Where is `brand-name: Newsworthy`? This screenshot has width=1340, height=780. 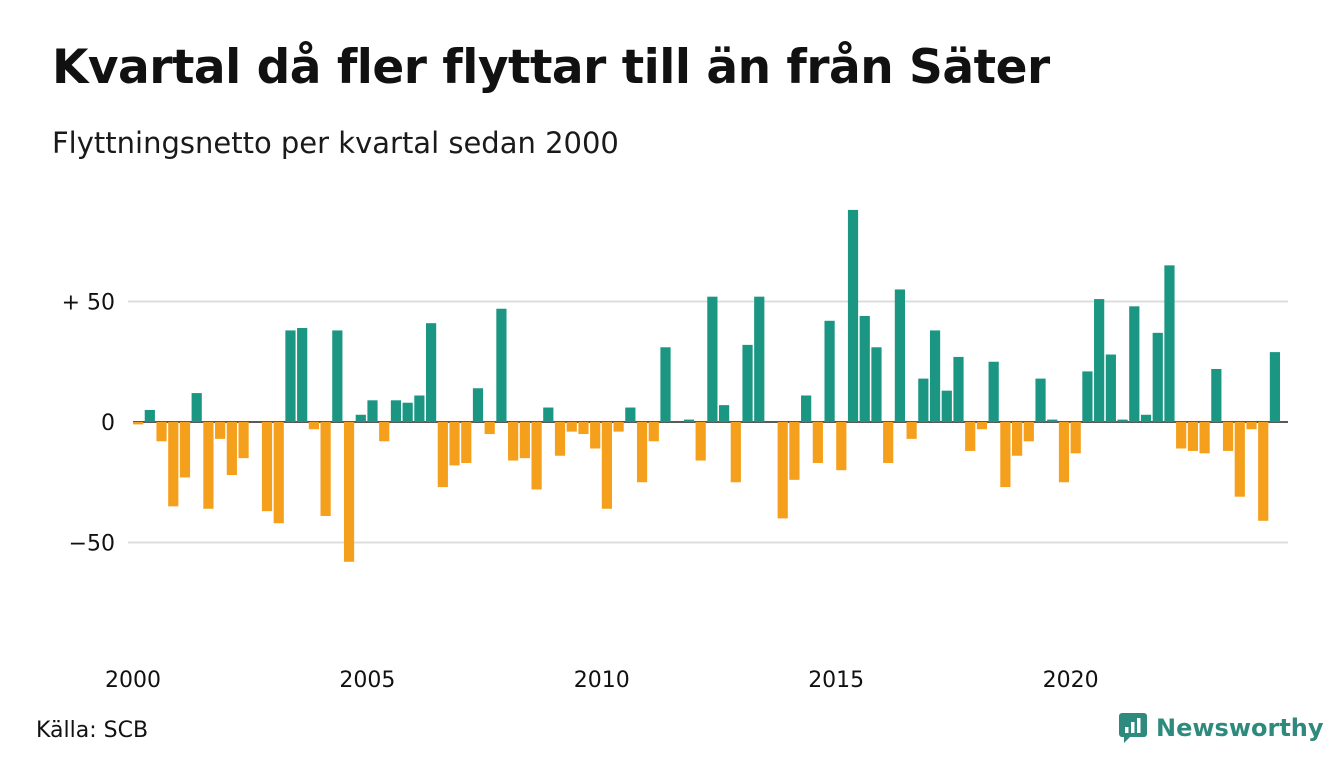
brand-name: Newsworthy is located at coordinates (1240, 728).